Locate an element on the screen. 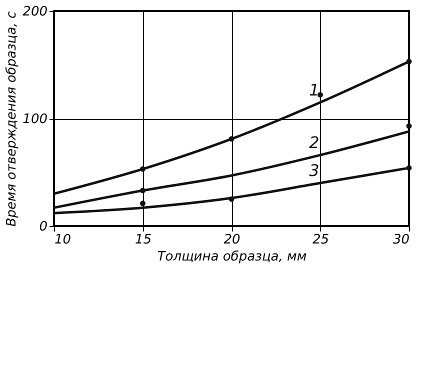  y-axis-title: Время отверждения образца, с is located at coordinates (12, 119).